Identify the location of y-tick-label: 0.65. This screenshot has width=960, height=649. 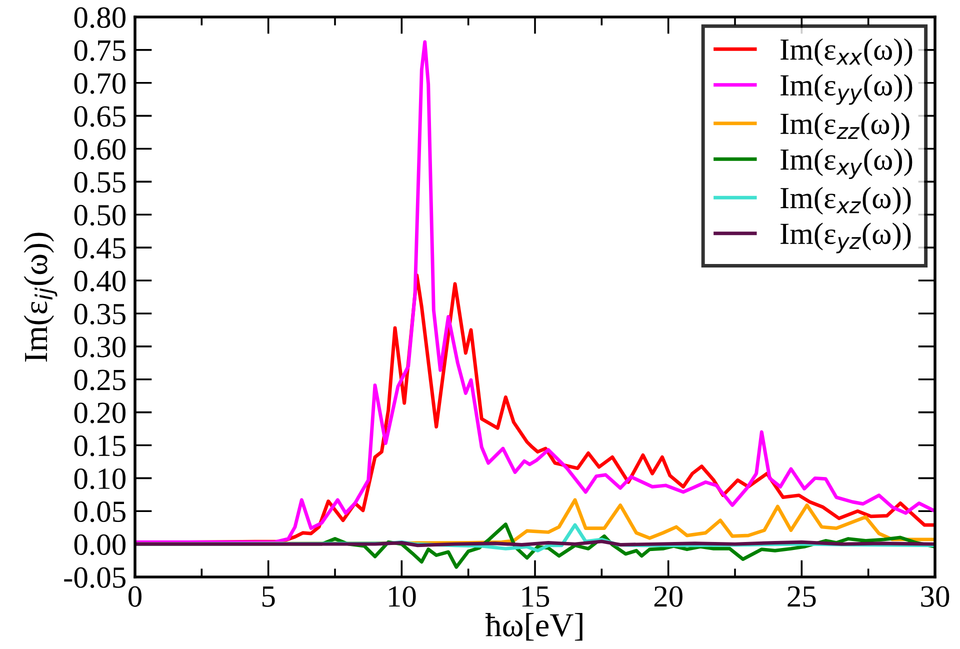
(100, 116).